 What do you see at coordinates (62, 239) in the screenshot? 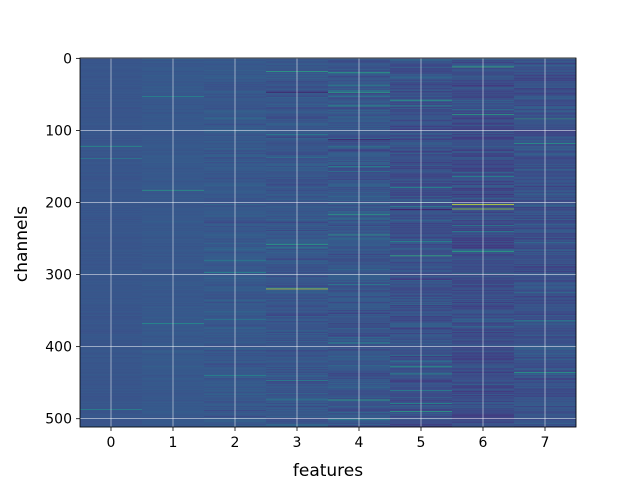
I see `y-axis-ticks: 0 100 200 300 400 500` at bounding box center [62, 239].